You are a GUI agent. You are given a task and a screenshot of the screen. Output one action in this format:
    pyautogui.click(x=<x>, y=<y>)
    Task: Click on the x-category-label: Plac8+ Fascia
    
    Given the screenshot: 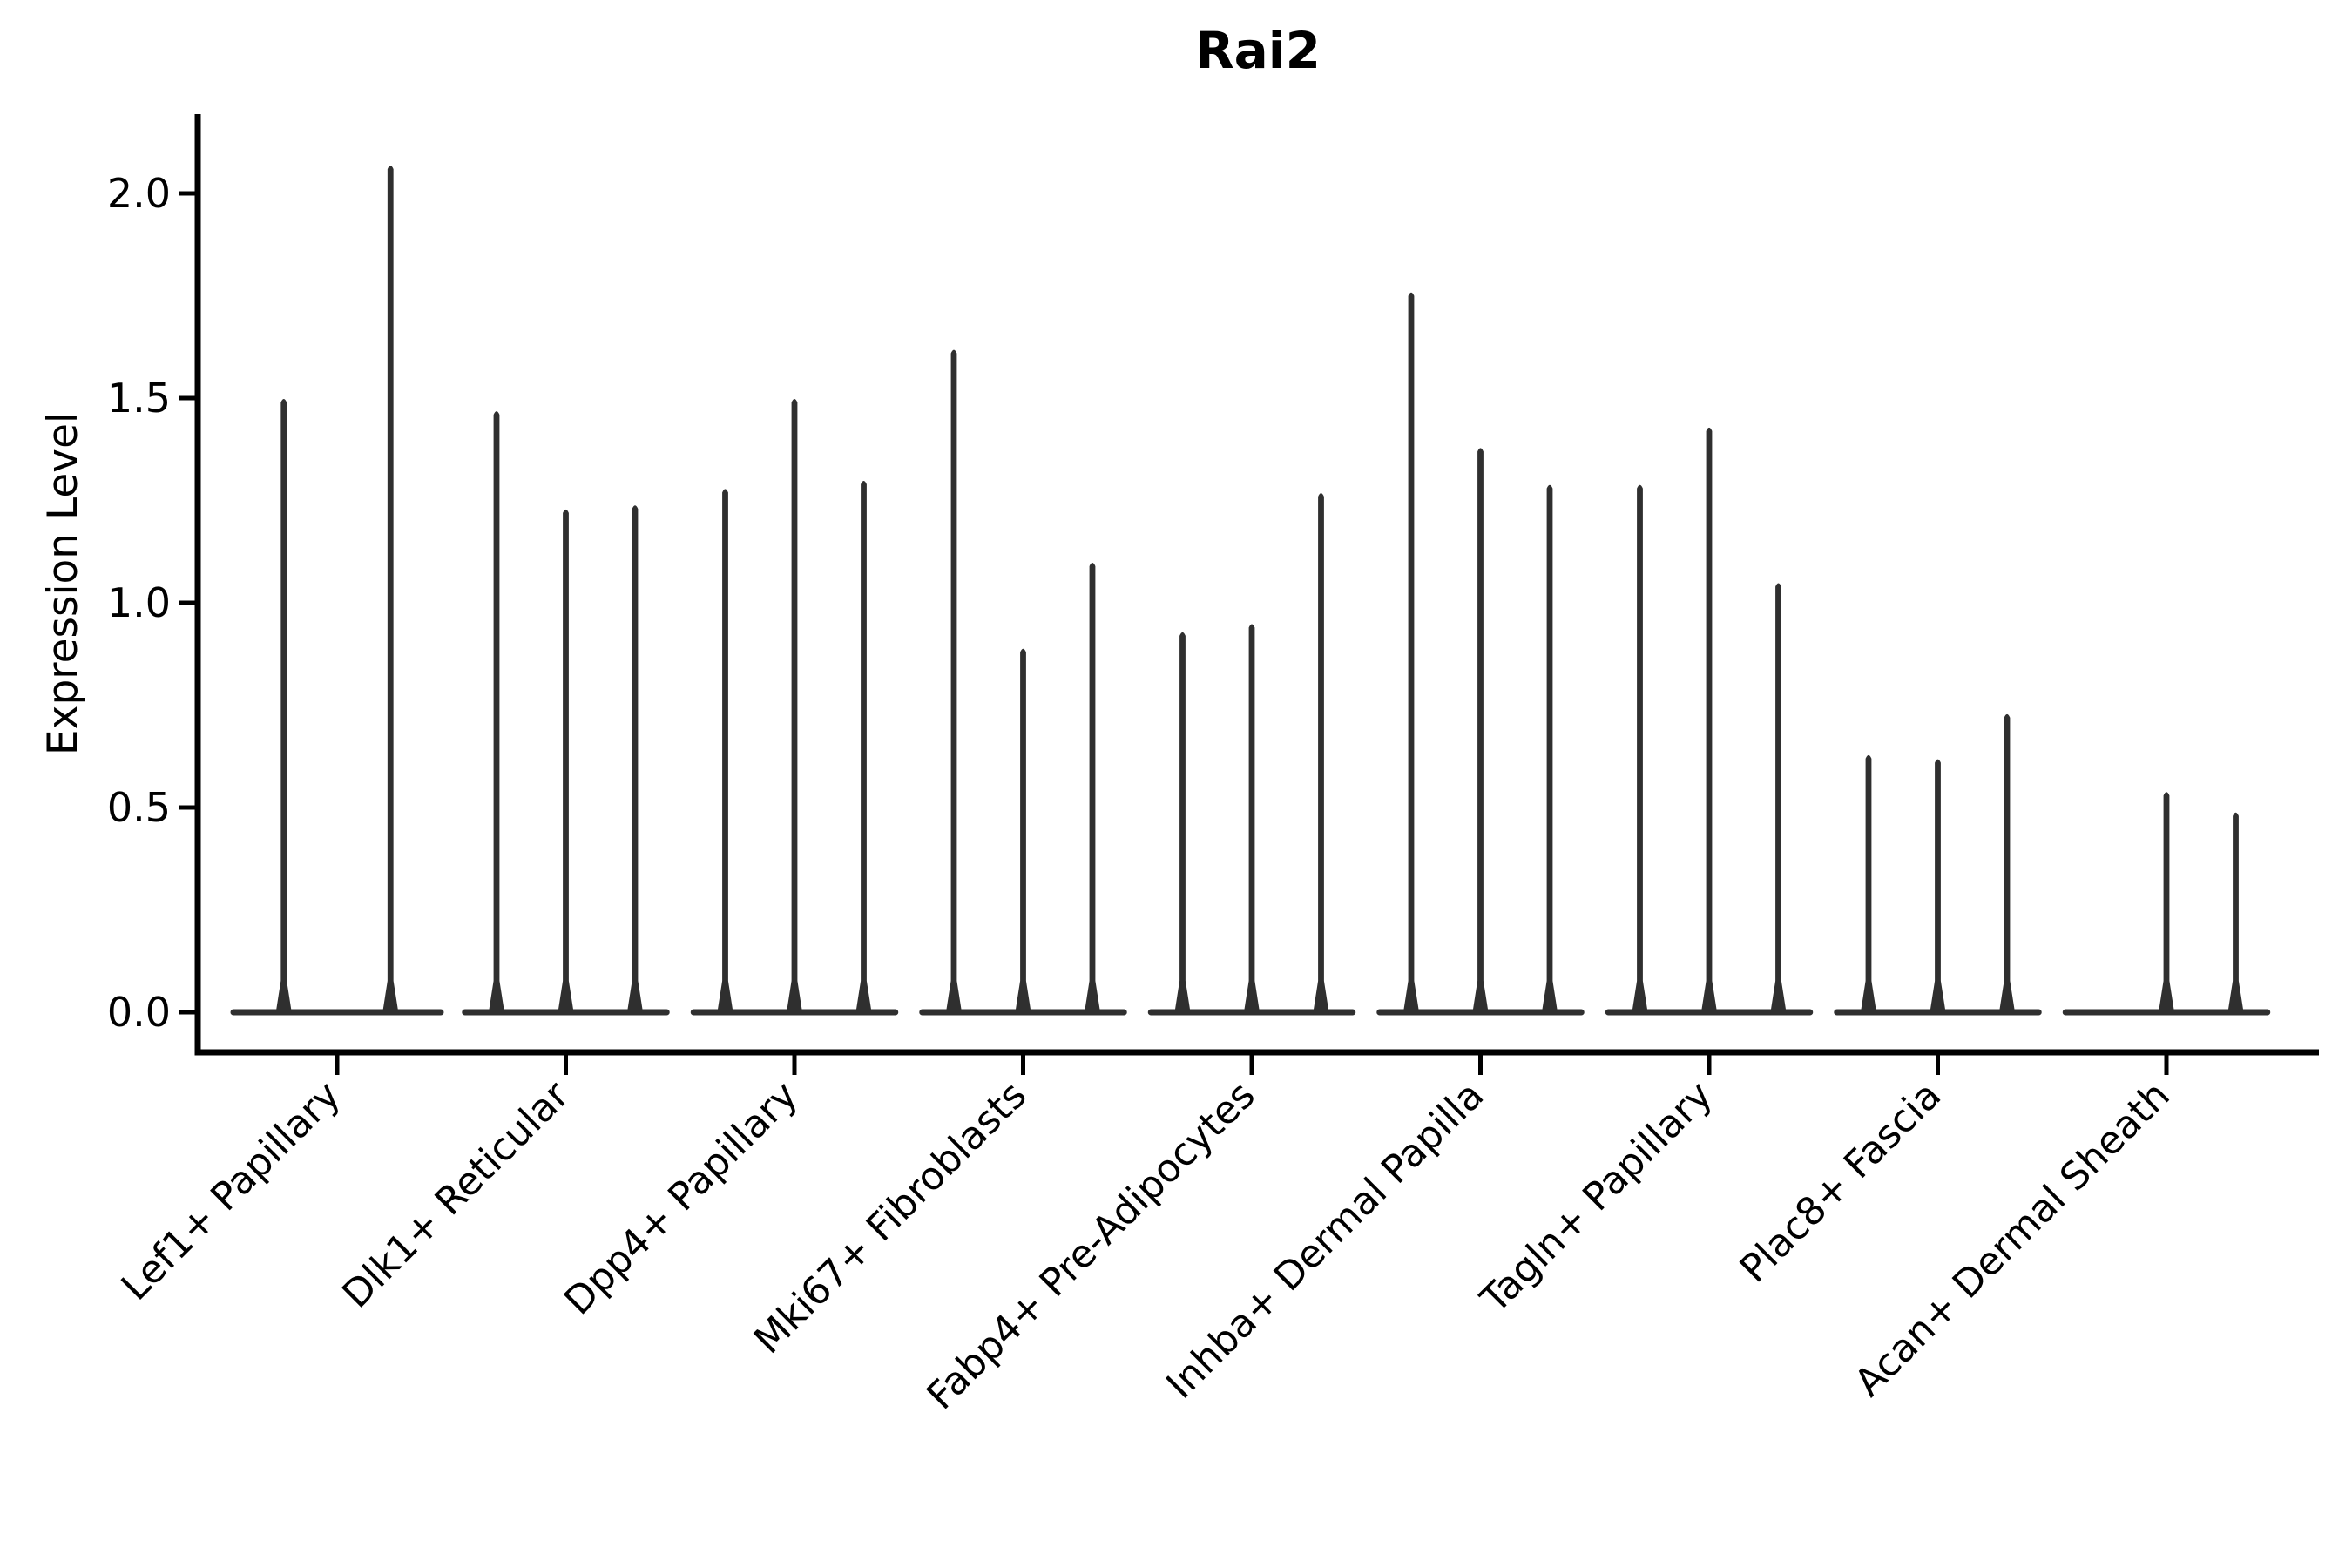 What is the action you would take?
    pyautogui.click(x=1841, y=1182)
    